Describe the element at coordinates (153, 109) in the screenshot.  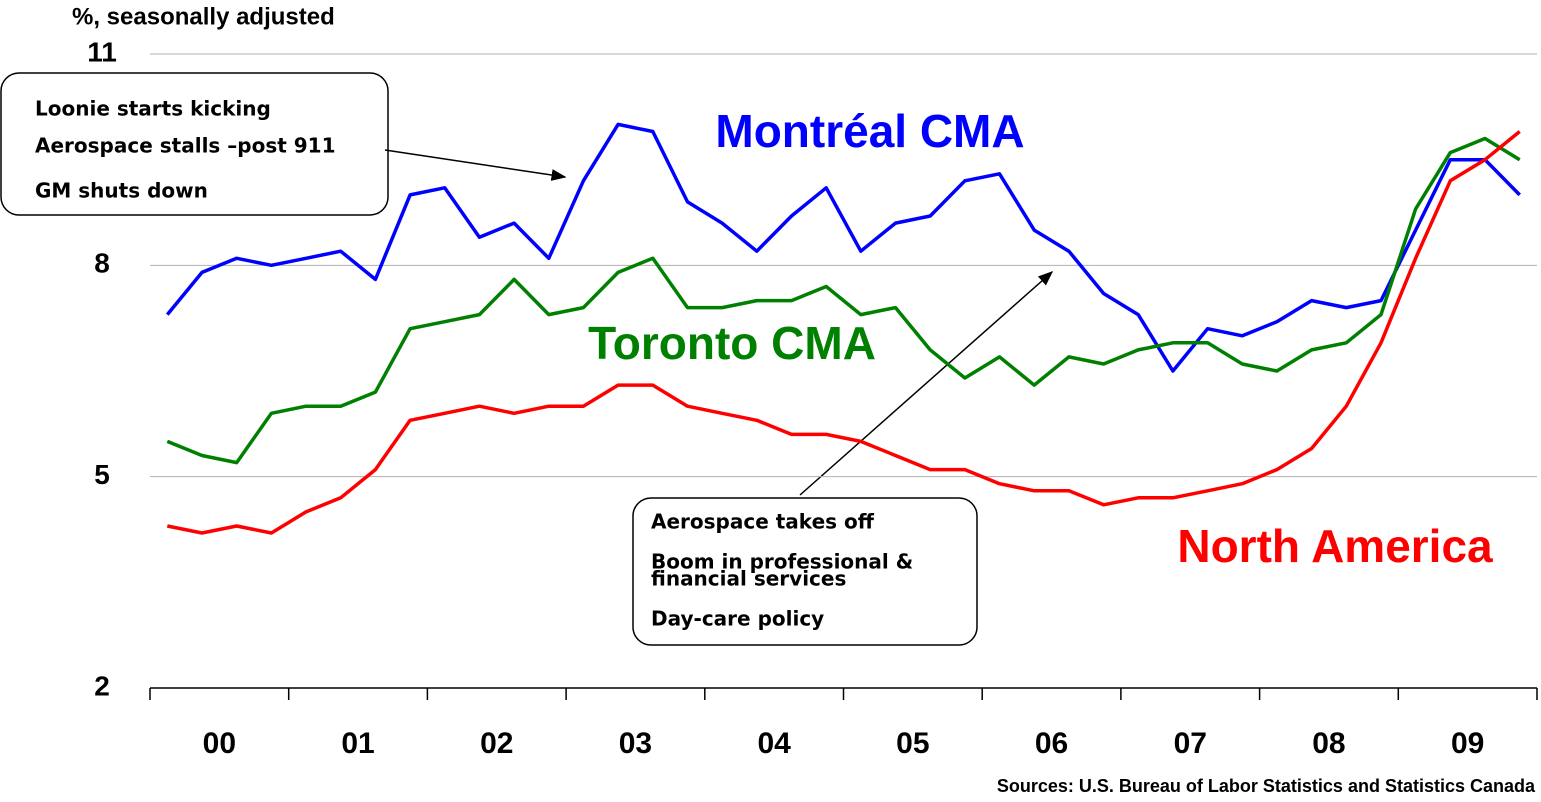
I see `annotation-text: Loonie starts kicking` at that location.